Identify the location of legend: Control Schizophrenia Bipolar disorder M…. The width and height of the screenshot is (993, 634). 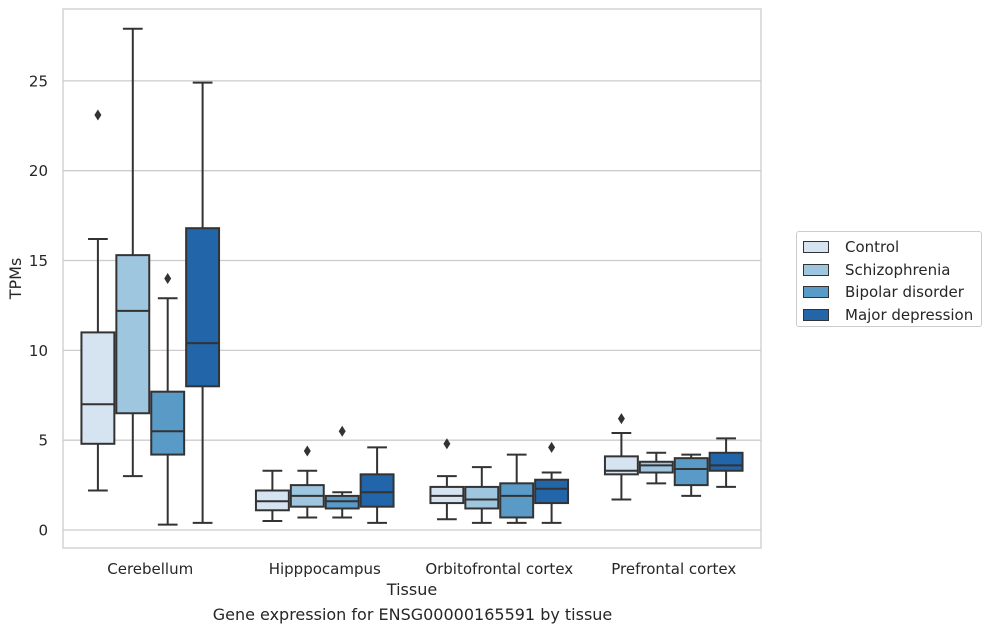
(889, 279).